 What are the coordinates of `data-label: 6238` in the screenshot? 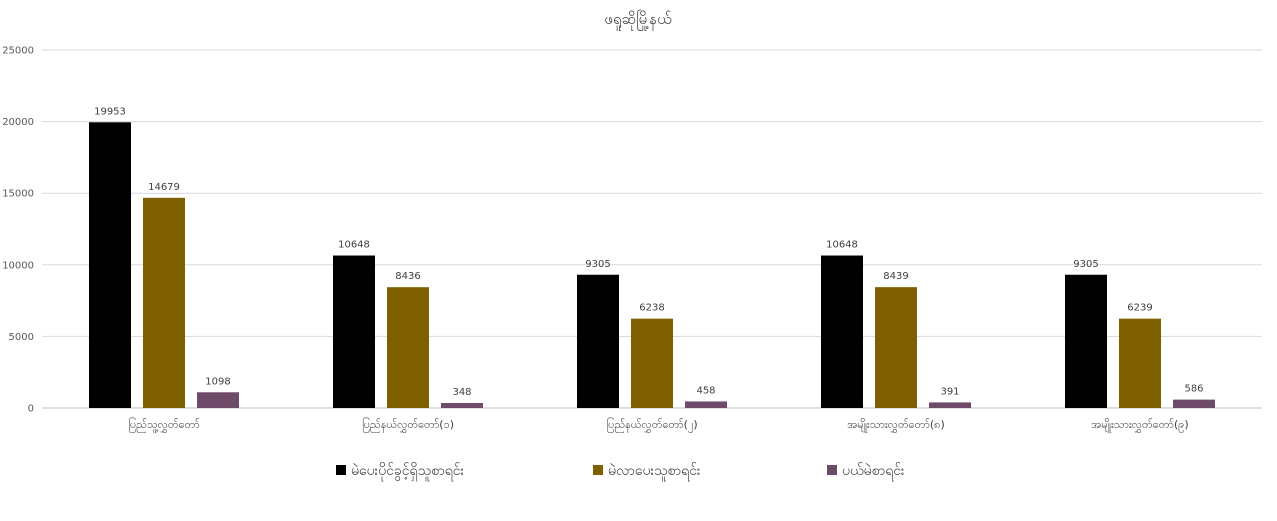 It's located at (651, 308).